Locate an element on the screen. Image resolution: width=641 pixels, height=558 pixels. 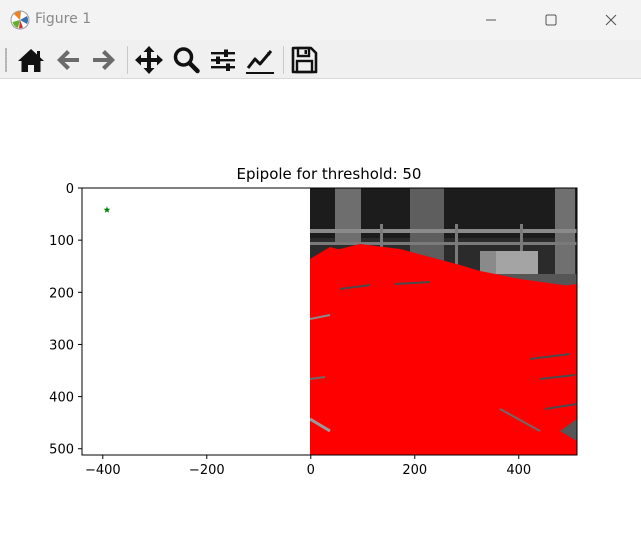
maximize-button is located at coordinates (551, 20).